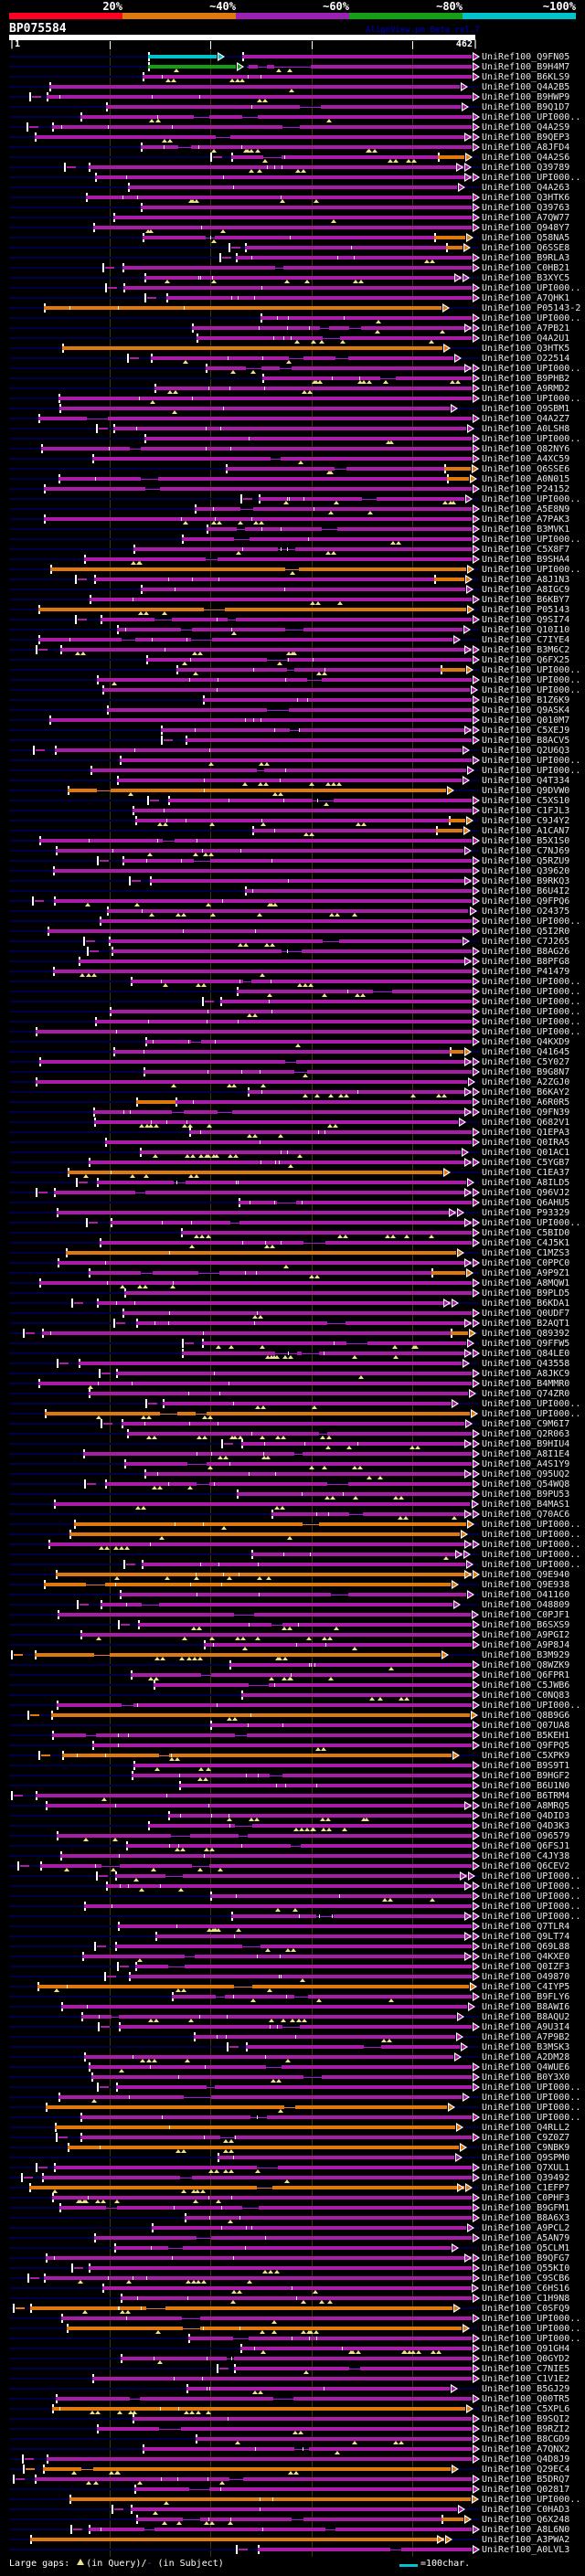 Image resolution: width=585 pixels, height=2576 pixels. What do you see at coordinates (293, 1243) in the screenshot?
I see `alignment-row: UniRef100_C4J5K1` at bounding box center [293, 1243].